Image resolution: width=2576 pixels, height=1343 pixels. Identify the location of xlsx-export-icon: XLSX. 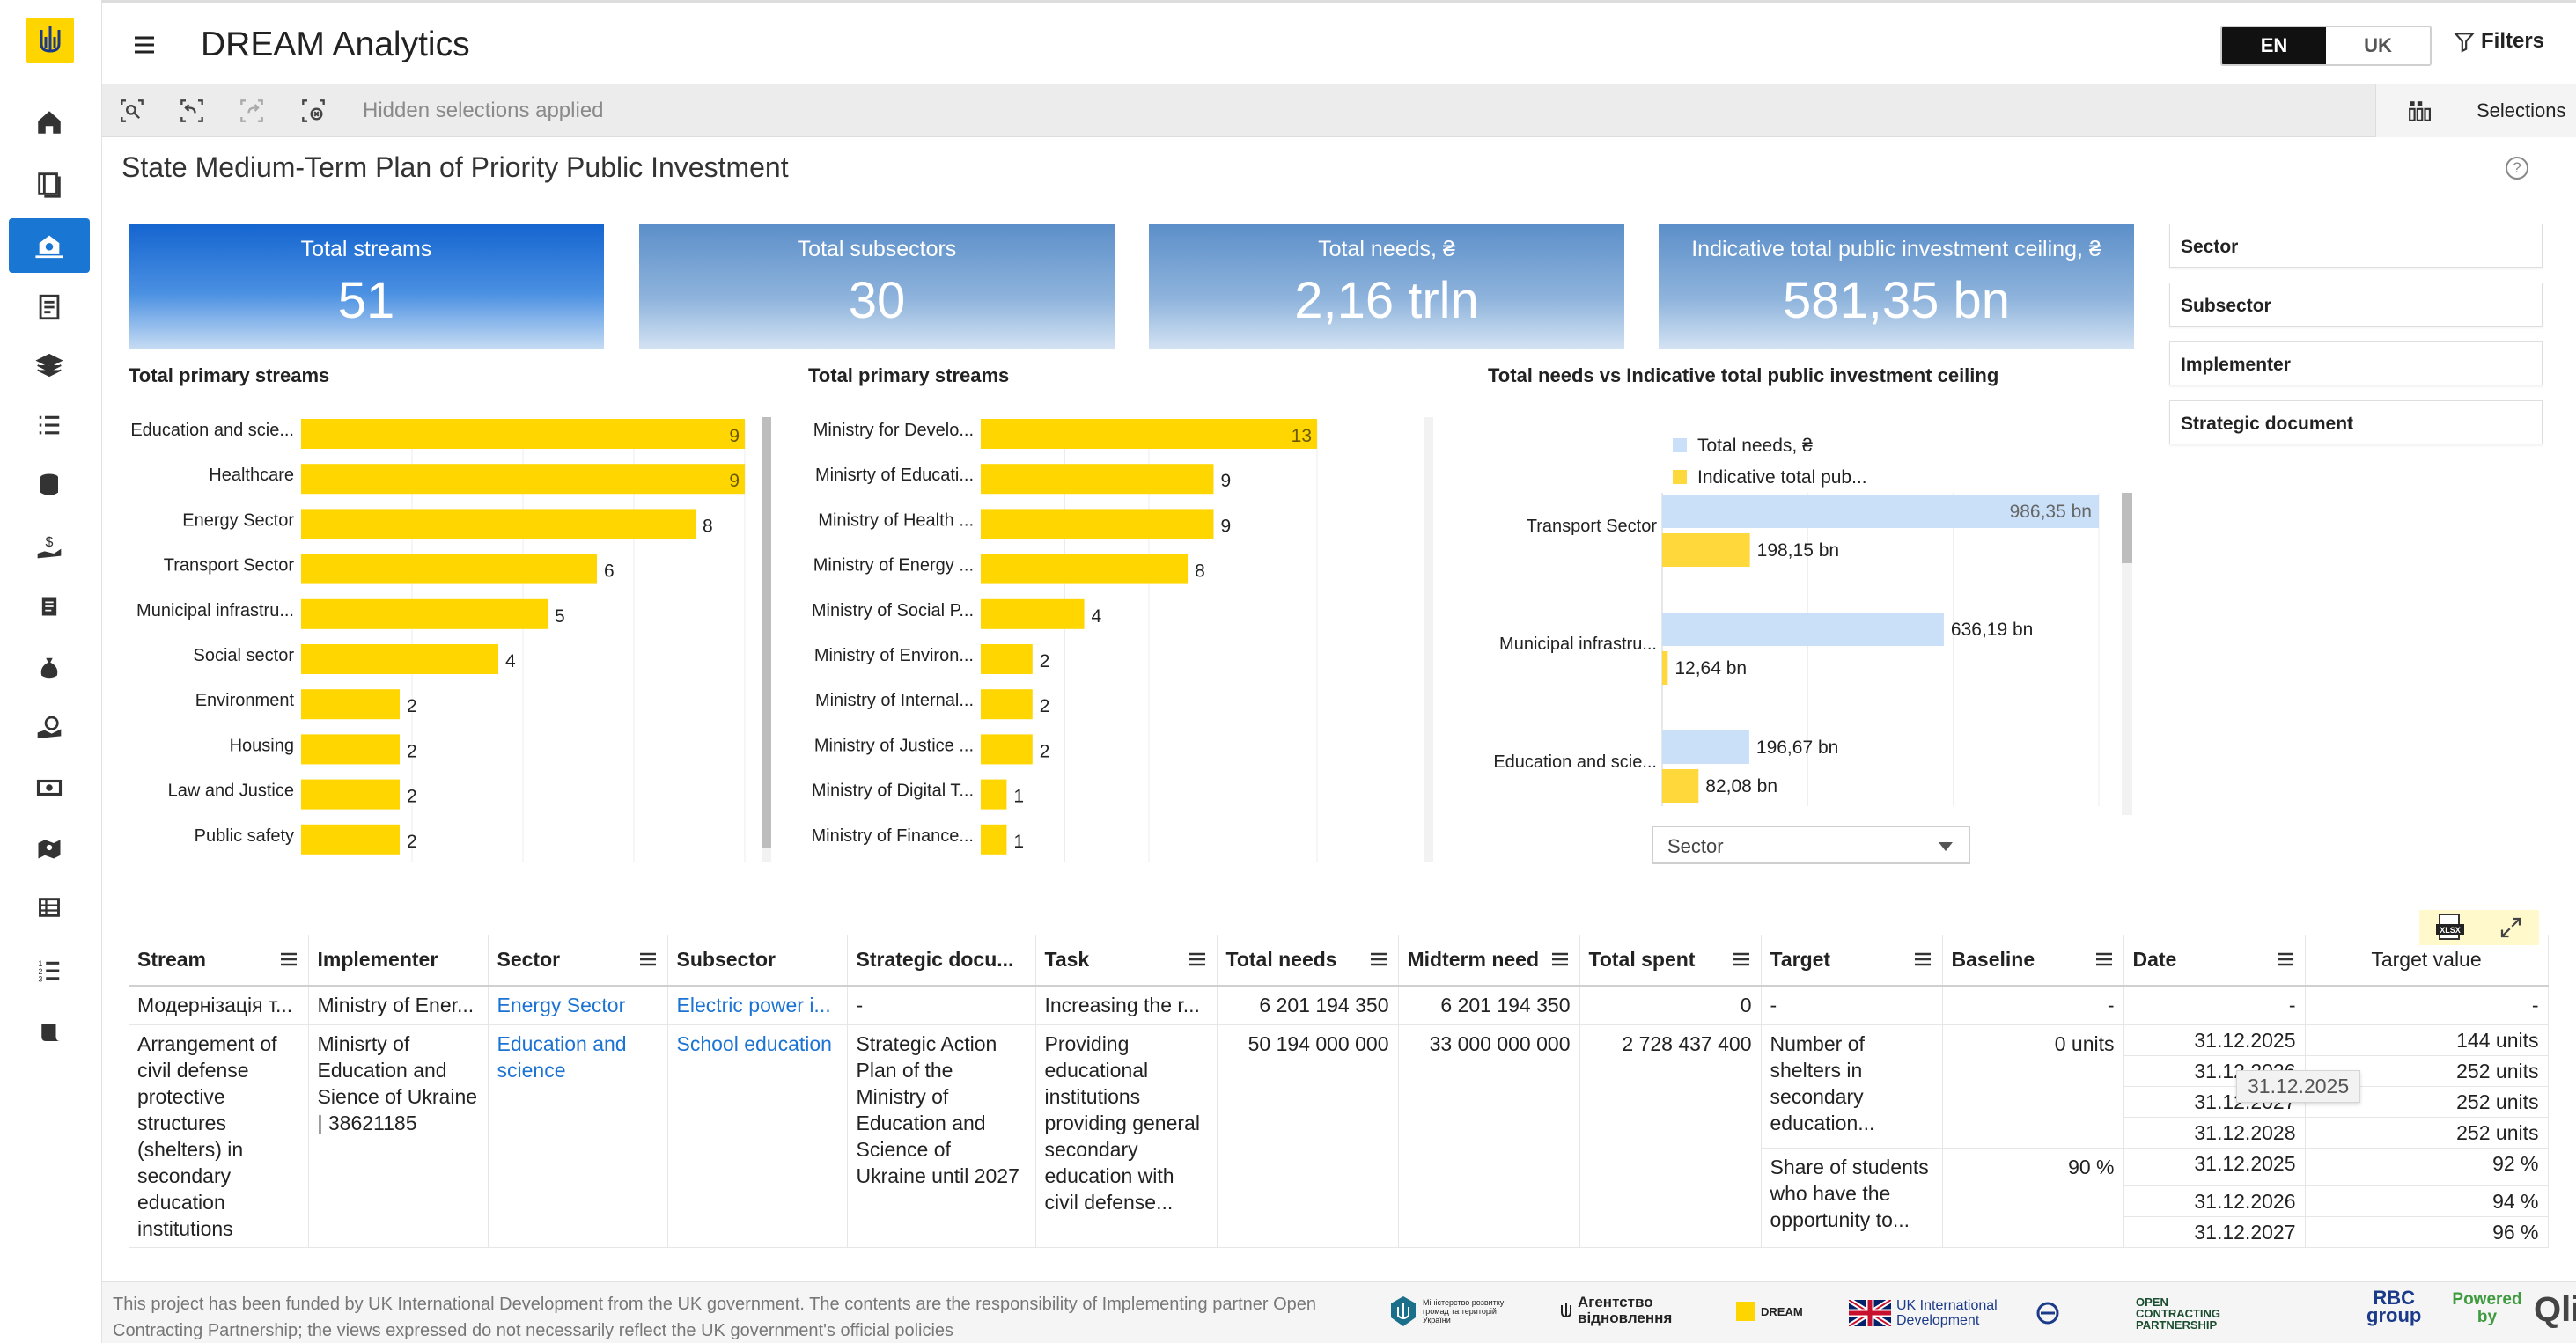
(2451, 928).